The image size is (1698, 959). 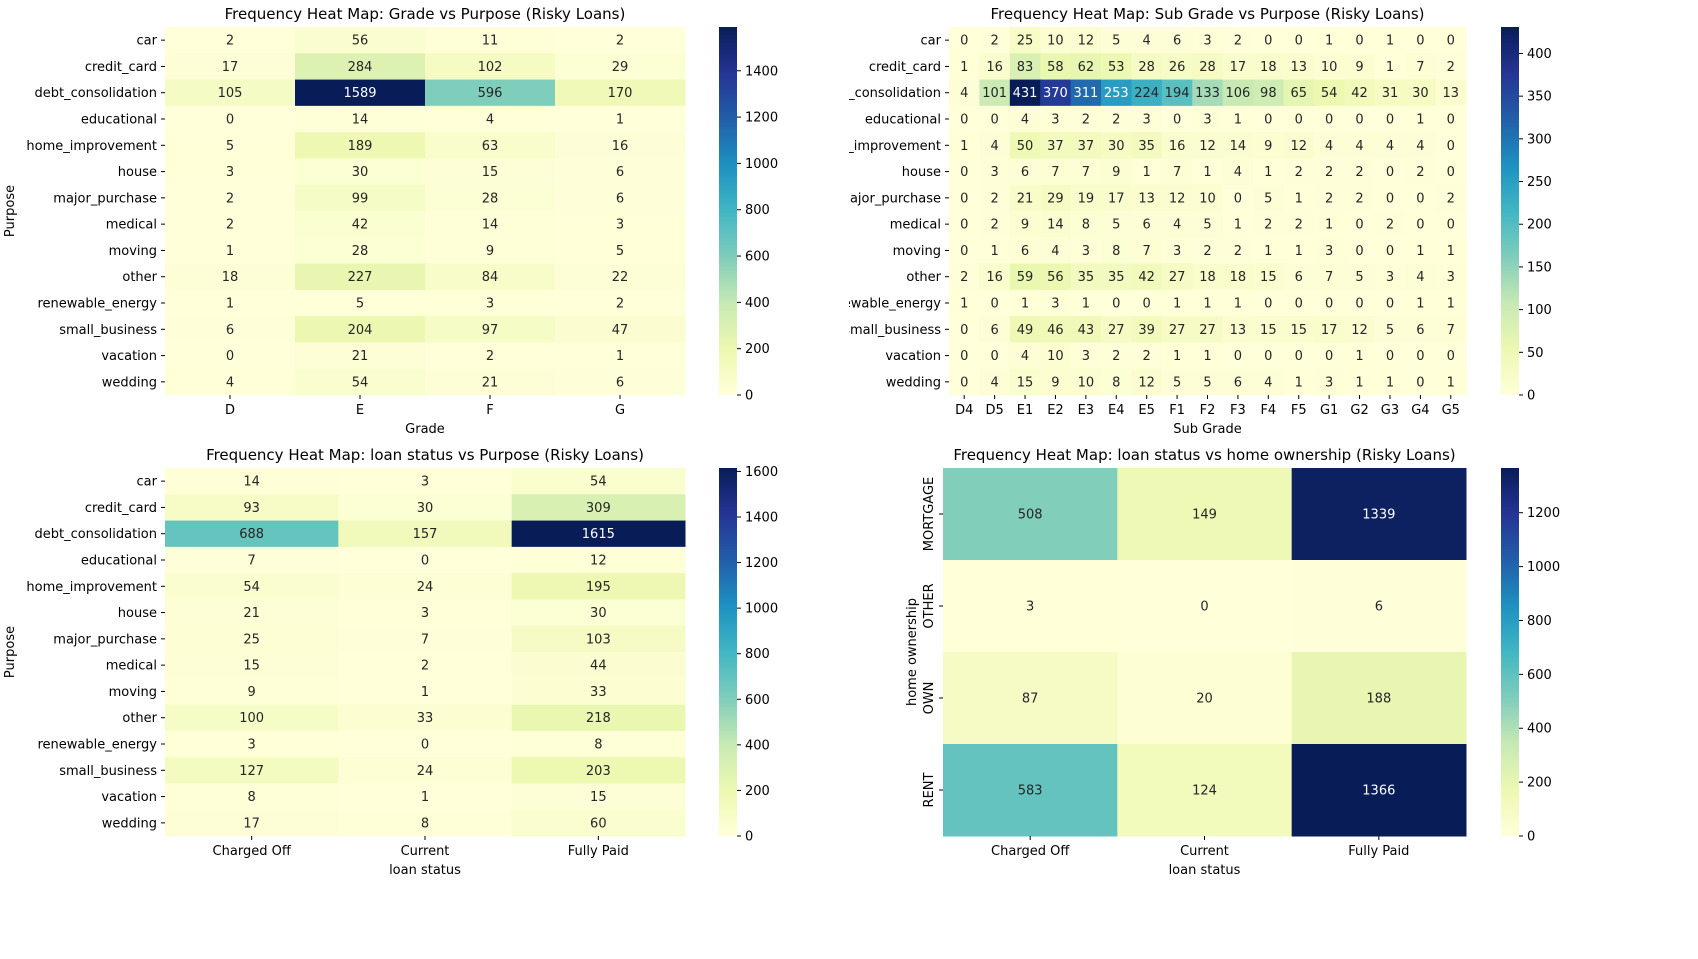 What do you see at coordinates (360, 277) in the screenshot?
I see `cell-value-label: 227` at bounding box center [360, 277].